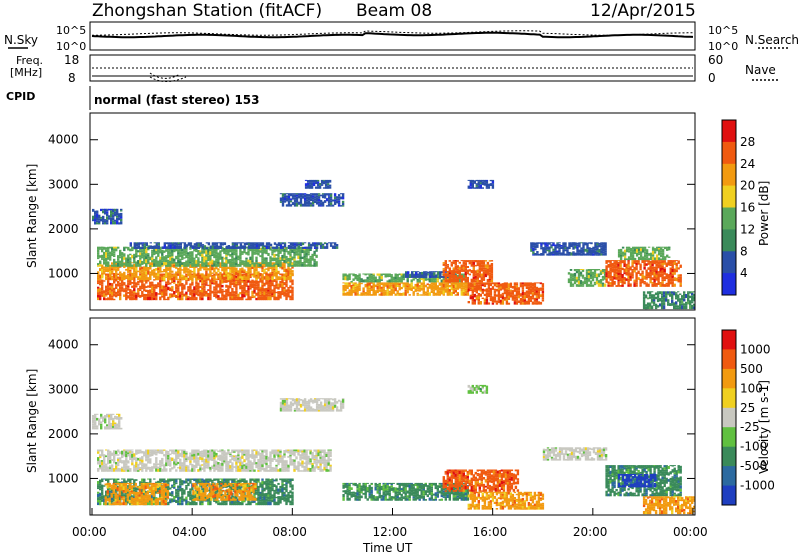 The image size is (800, 554). What do you see at coordinates (177, 100) in the screenshot?
I see `cpid-mode-text: normal (fast stereo) 153` at bounding box center [177, 100].